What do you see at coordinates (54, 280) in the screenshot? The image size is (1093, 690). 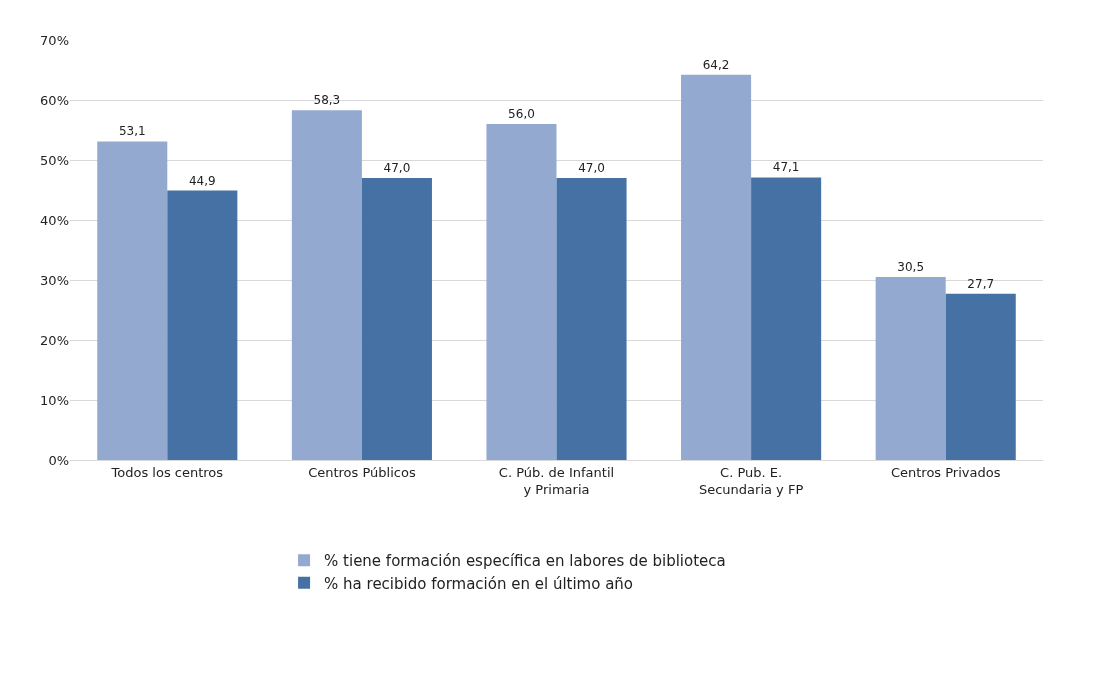 I see `y-tick-label: 30%` at bounding box center [54, 280].